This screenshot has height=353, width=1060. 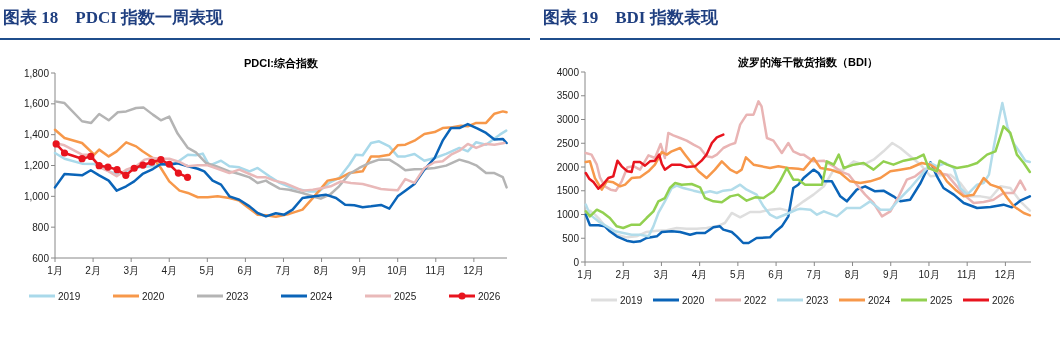 I want to click on y-tick-label: 1,200, so click(x=36, y=165).